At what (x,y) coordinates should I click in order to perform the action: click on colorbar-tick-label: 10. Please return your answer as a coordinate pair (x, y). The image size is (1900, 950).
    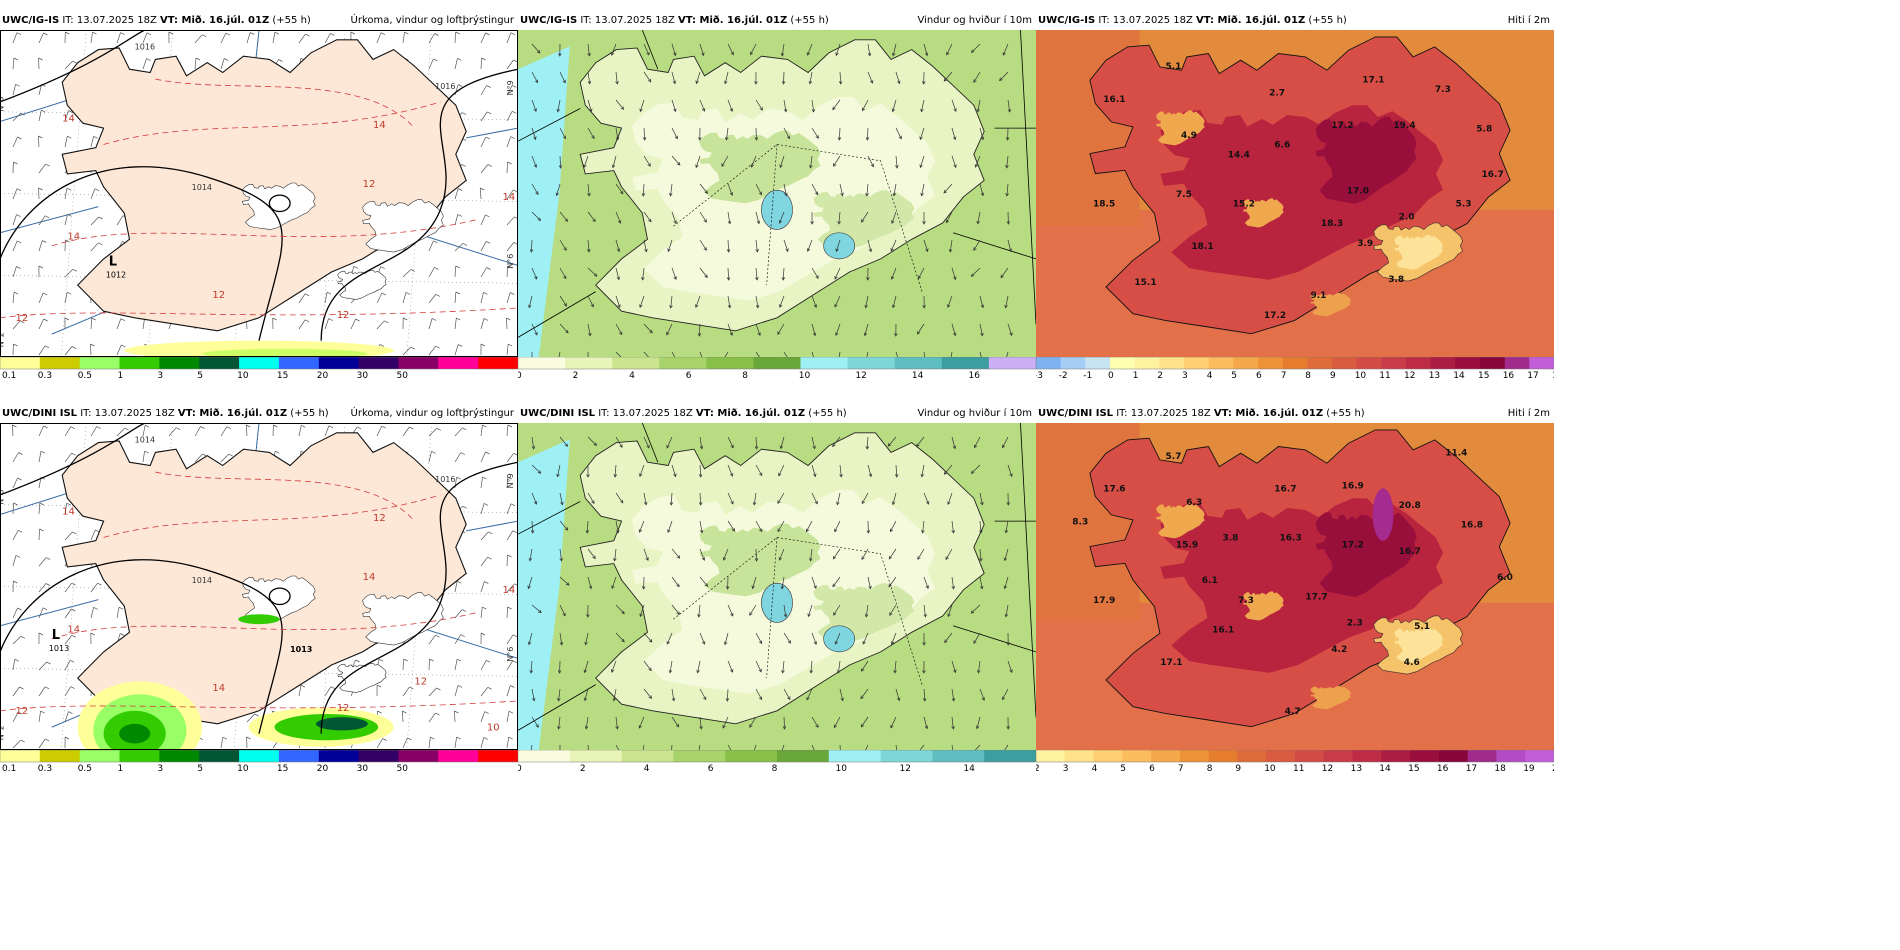
    Looking at the image, I should click on (805, 375).